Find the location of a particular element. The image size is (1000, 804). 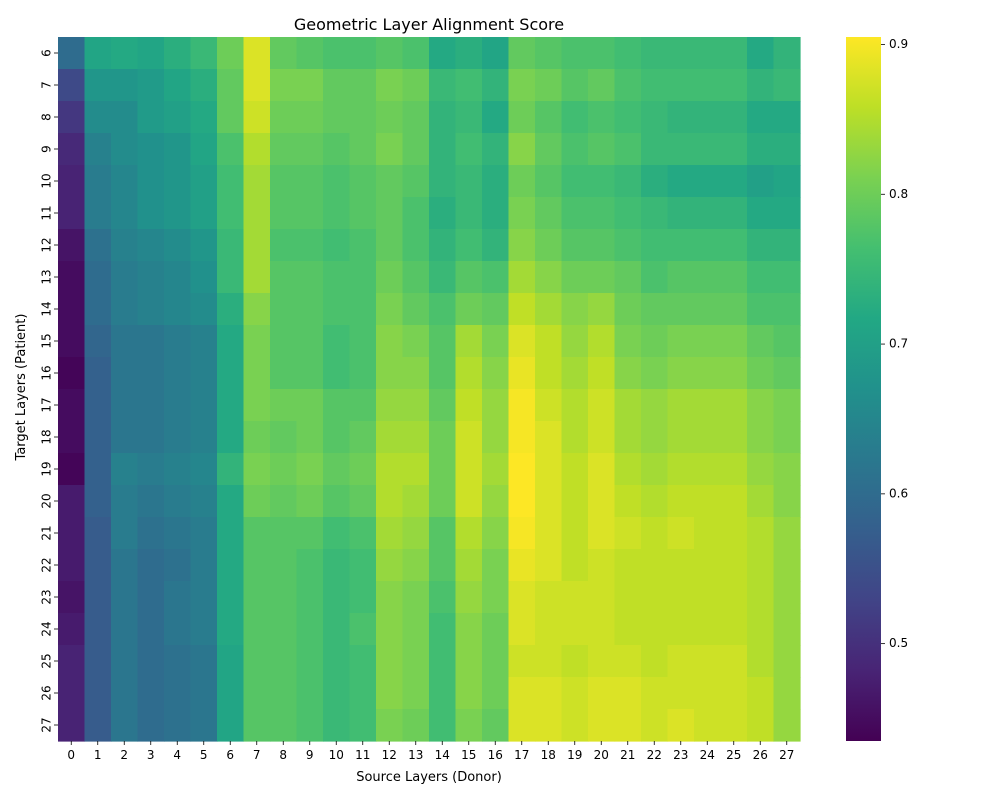

x-tick-label: 2 is located at coordinates (124, 755).